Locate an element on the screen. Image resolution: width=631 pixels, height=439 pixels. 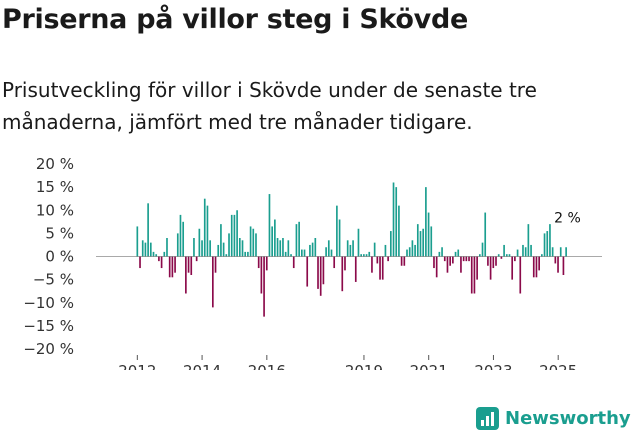
y-axis: 20 % 15 % 10 % 5 % 0 % −5 % −10 % −15 % −20 % is located at coordinates (48, 256).